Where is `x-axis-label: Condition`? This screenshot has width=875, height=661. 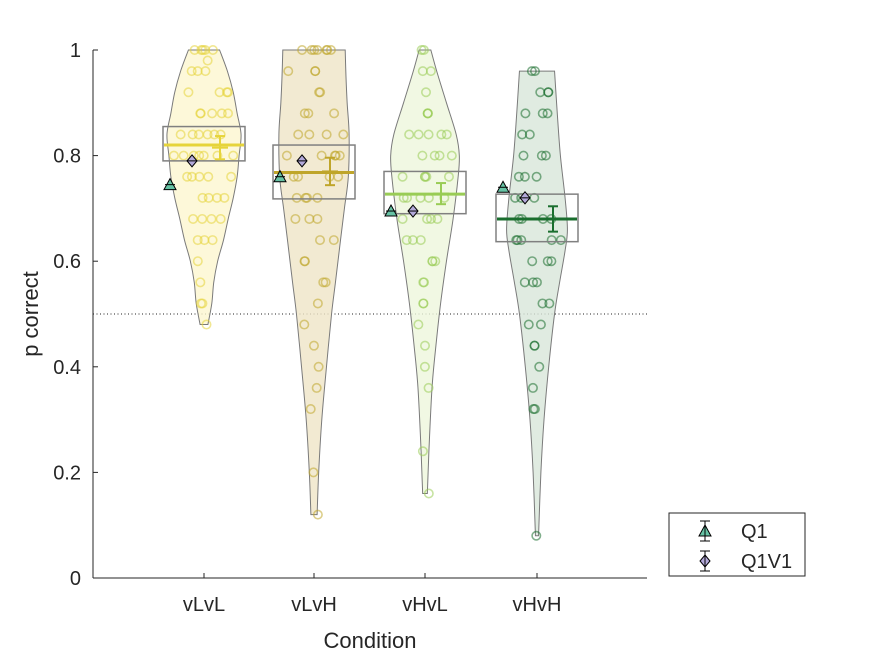 x-axis-label: Condition is located at coordinates (370, 640).